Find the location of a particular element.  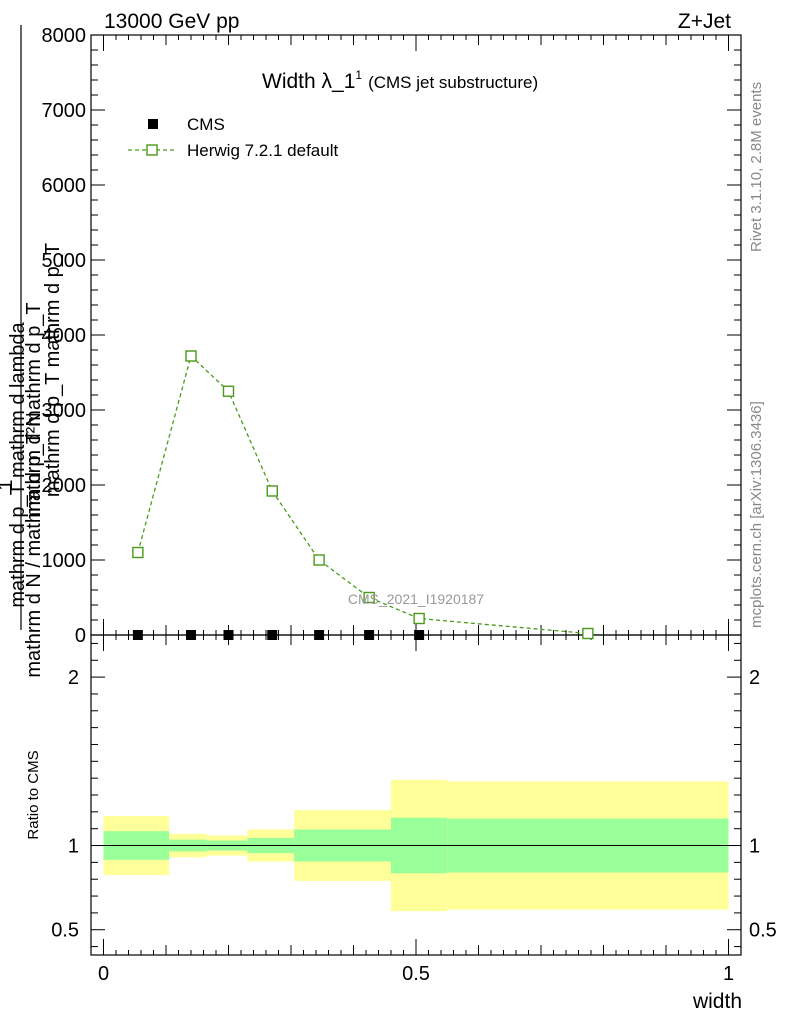

main-y-tick-label: 8000 is located at coordinates (64, 36).